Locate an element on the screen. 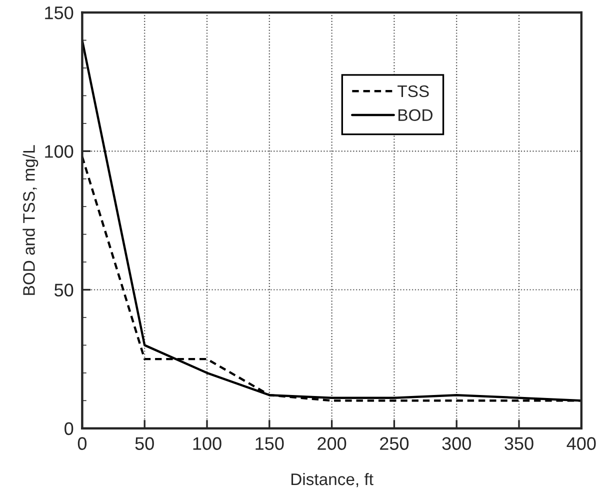 This screenshot has width=600, height=501. y-tick-label: 150 is located at coordinates (59, 13).